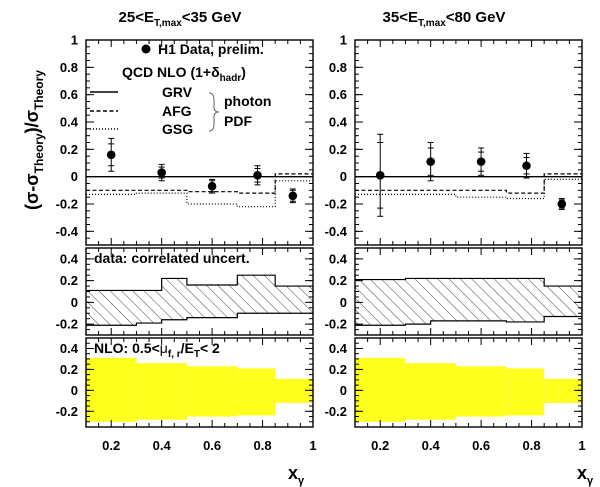 The width and height of the screenshot is (600, 487). Describe the element at coordinates (172, 258) in the screenshot. I see `correlated-uncert-label: data: correlated uncert.` at that location.